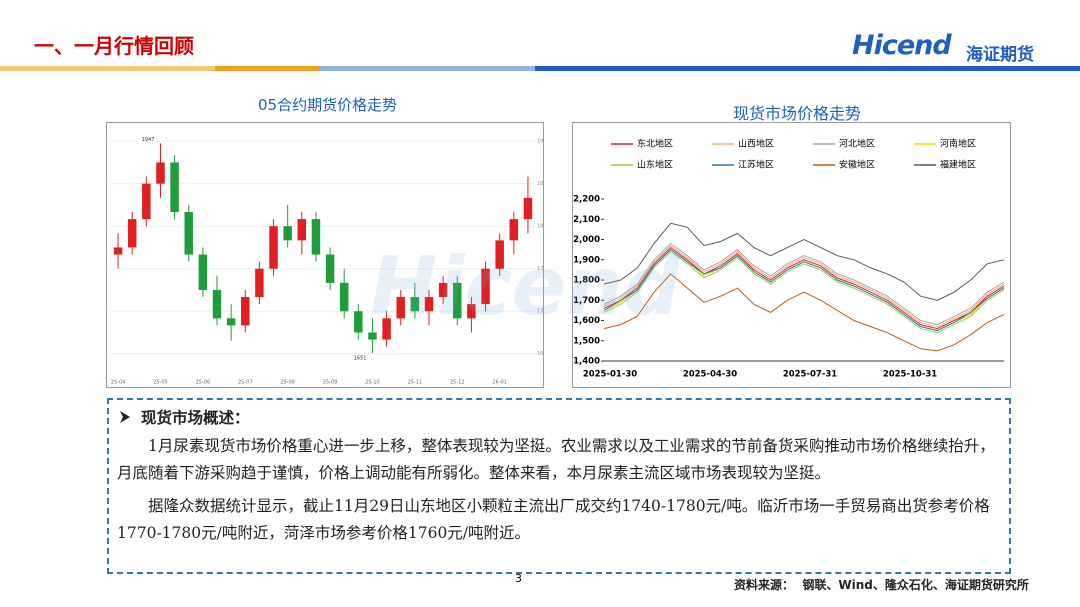 This screenshot has height=607, width=1080. I want to click on y-tick-label: 1710, so click(540, 312).